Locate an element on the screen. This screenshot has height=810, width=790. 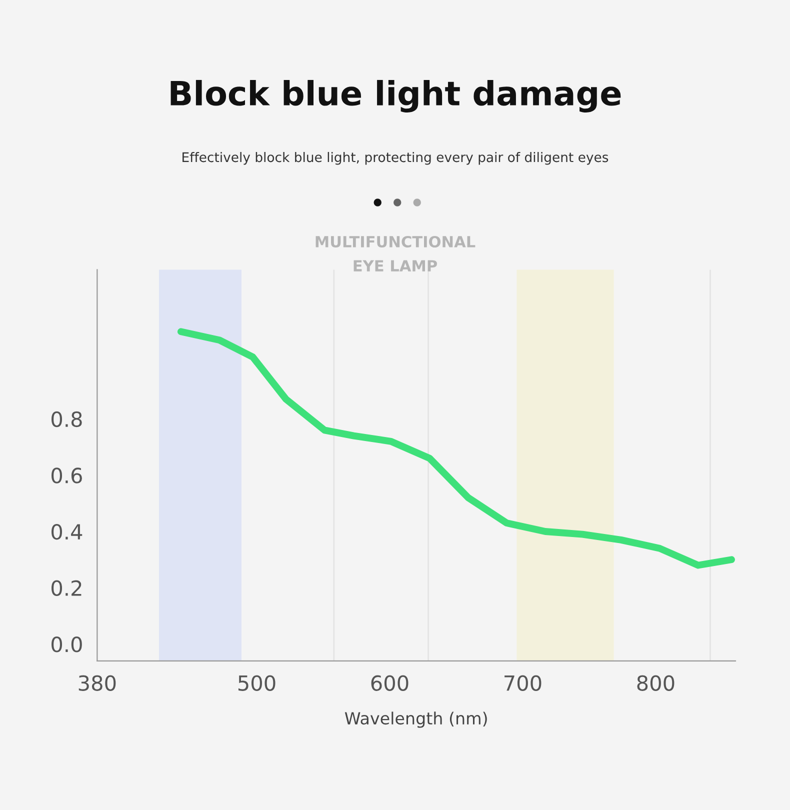
y-tick-label: 0.2 is located at coordinates (67, 588).